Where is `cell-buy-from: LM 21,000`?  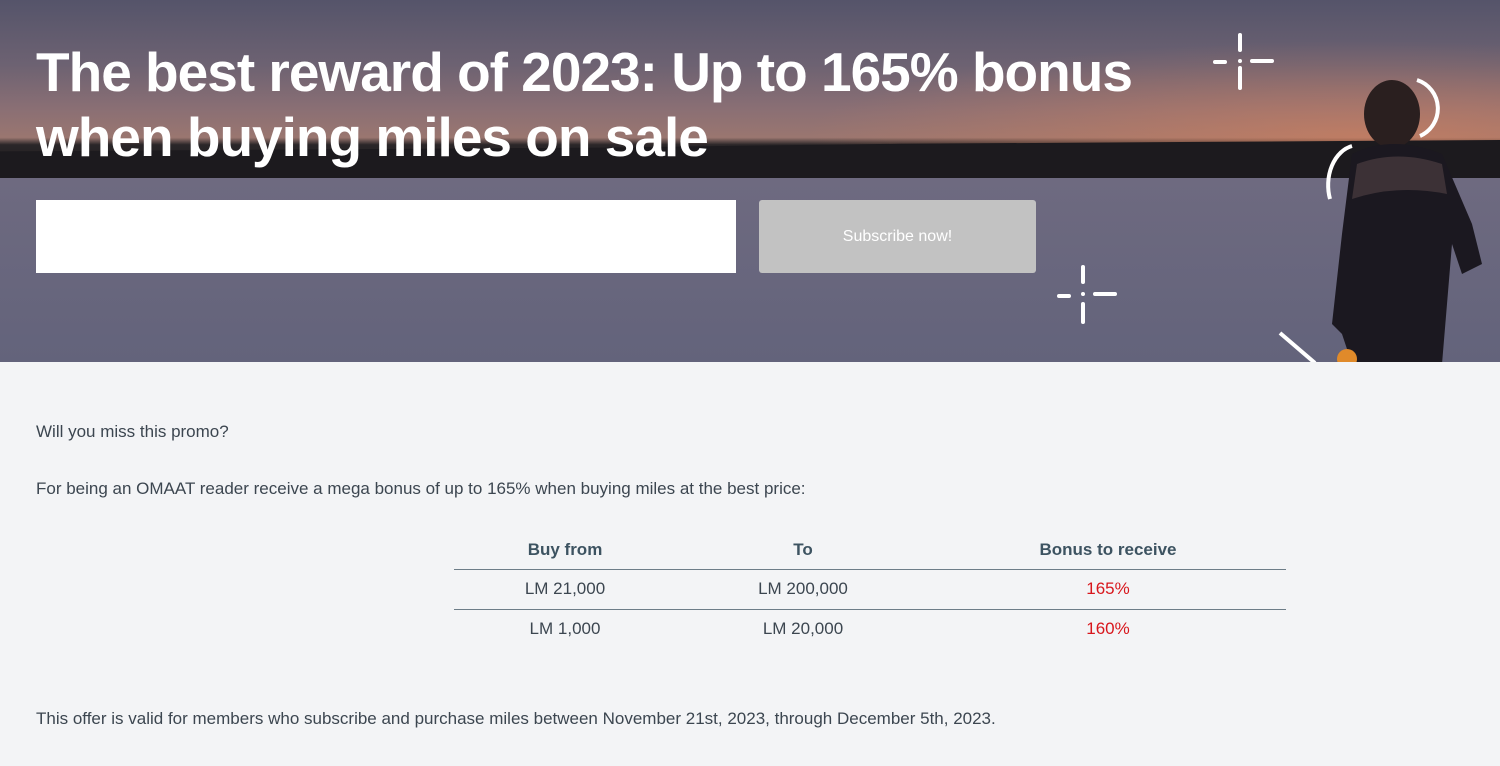
cell-buy-from: LM 21,000 is located at coordinates (565, 589).